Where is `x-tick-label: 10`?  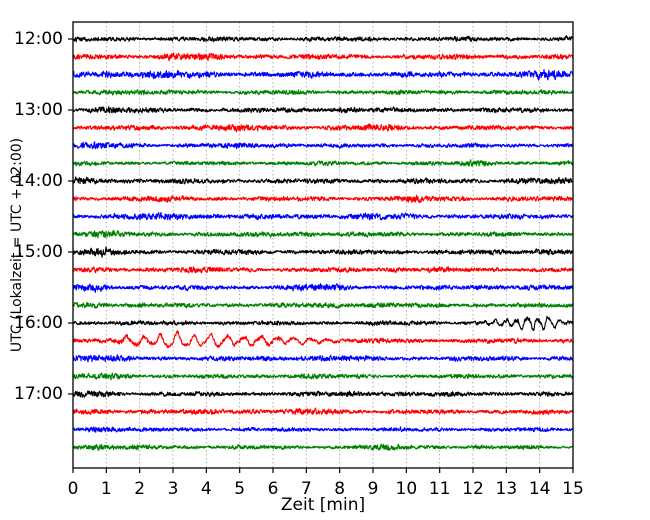 x-tick-label: 10 is located at coordinates (407, 489).